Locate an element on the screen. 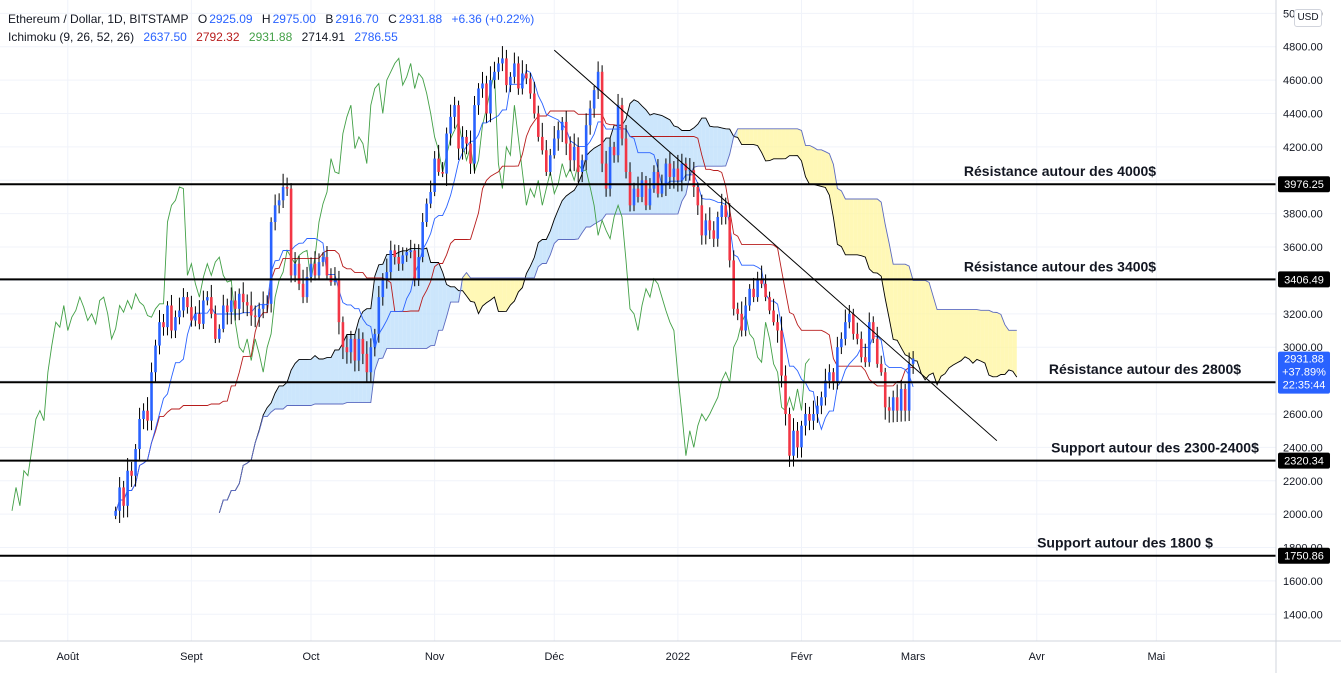  currency-button: USD is located at coordinates (1308, 18).